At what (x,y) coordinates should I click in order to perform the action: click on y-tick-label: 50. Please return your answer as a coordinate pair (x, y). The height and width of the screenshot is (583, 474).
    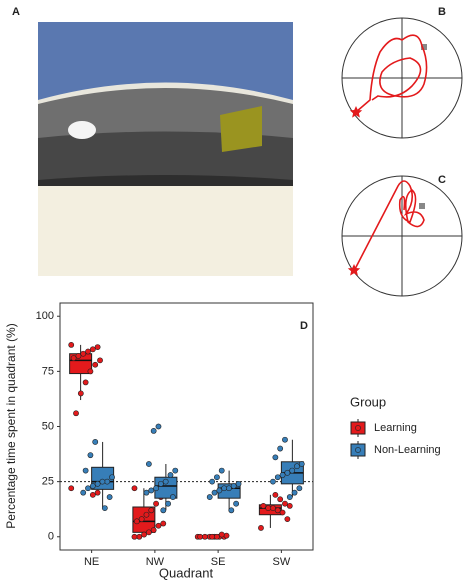
    Looking at the image, I should click on (48, 426).